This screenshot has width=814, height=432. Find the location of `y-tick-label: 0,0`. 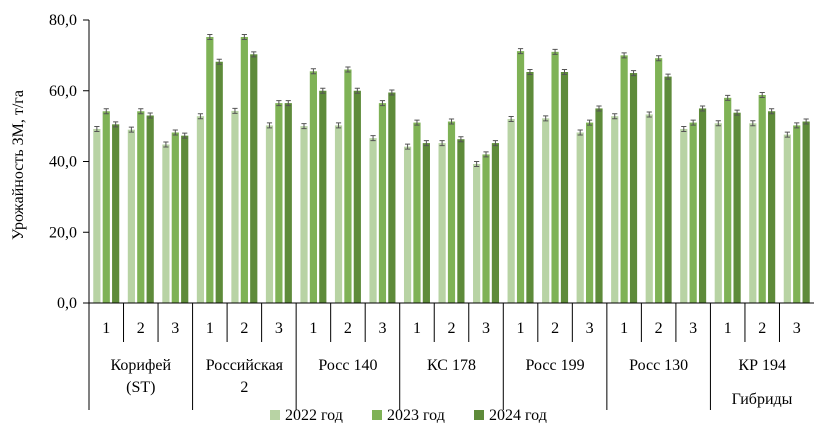

y-tick-label: 0,0 is located at coordinates (67, 303).